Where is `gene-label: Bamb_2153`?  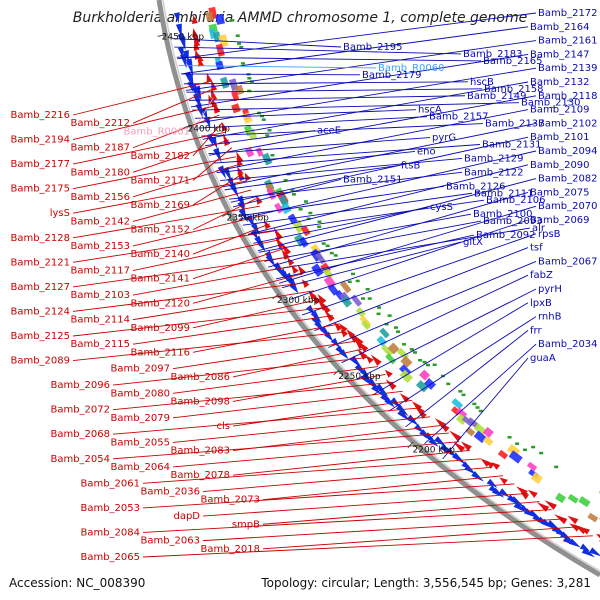 gene-label: Bamb_2153 is located at coordinates (100, 246).